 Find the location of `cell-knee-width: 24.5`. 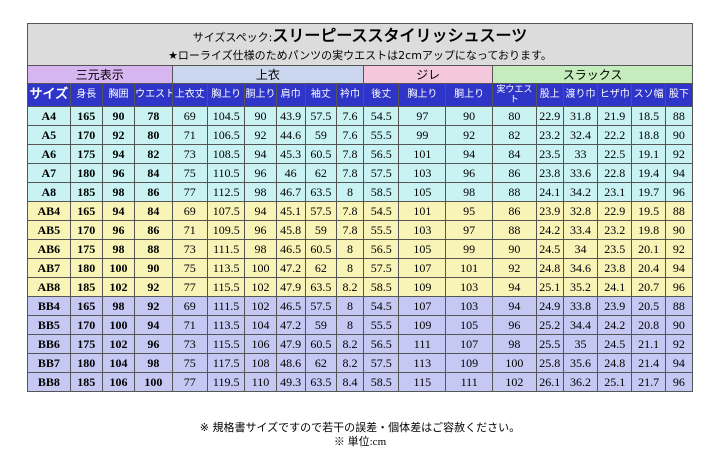

cell-knee-width: 24.5 is located at coordinates (615, 344).